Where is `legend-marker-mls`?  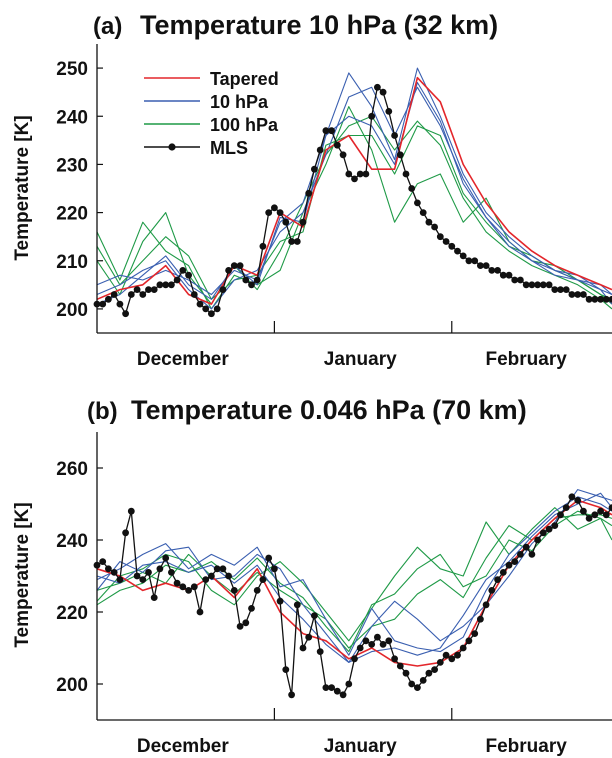
legend-marker-mls is located at coordinates (172, 147).